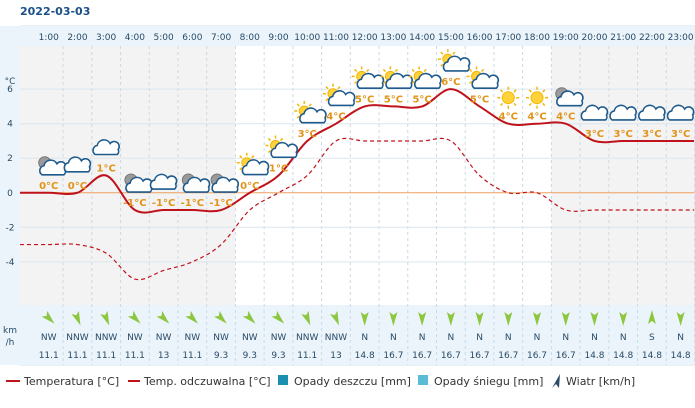 This screenshot has height=408, width=695. I want to click on legend-snow-label: Opady śniegu [mm], so click(488, 381).